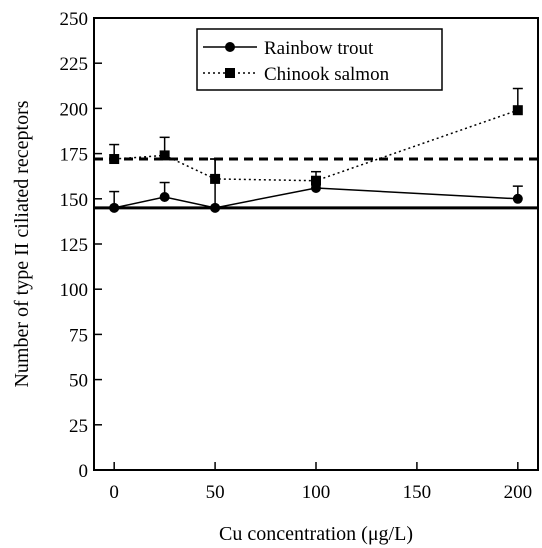 The width and height of the screenshot is (542, 548). Describe the element at coordinates (316, 534) in the screenshot. I see `x-axis-label: Cu concentration (μg/L)` at that location.